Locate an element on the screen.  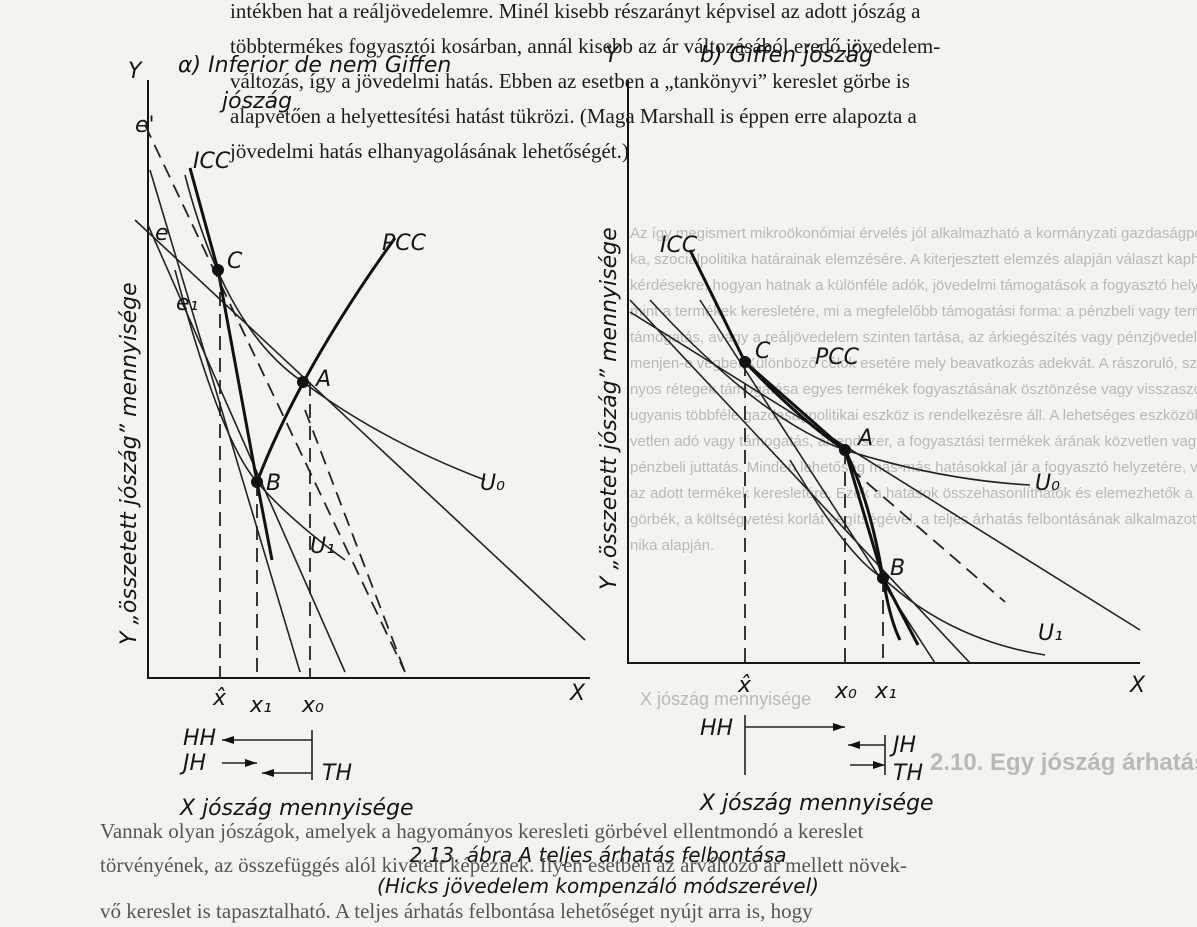
bleed-line: nika alapján. is located at coordinates (672, 545).